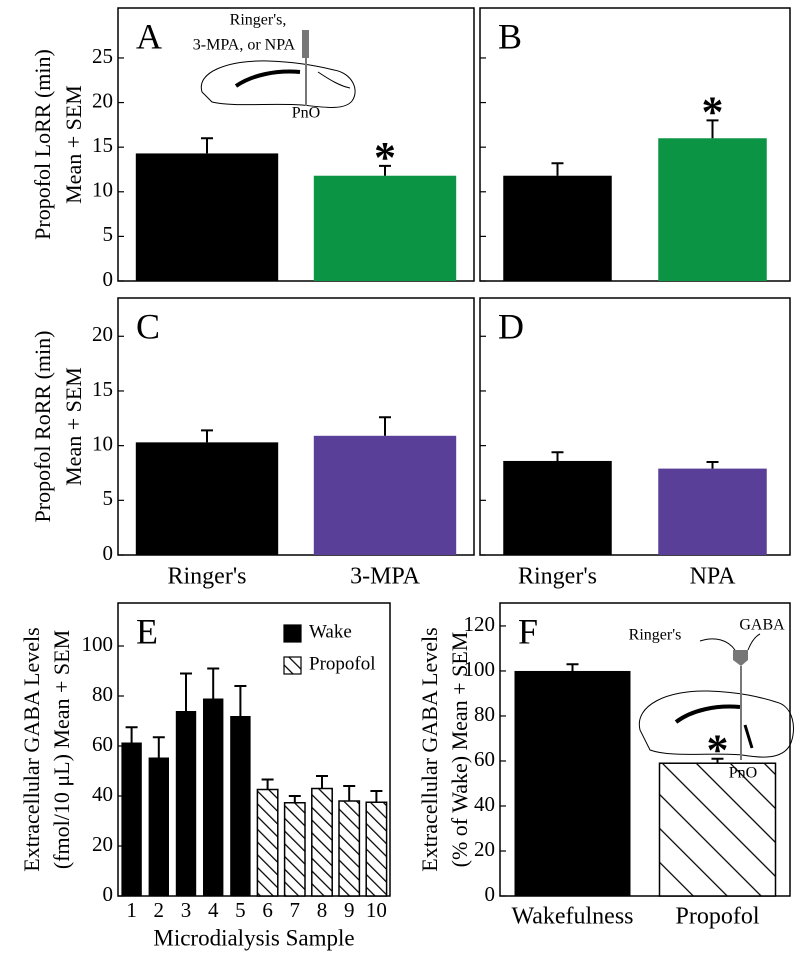 The width and height of the screenshot is (800, 962). I want to click on x-tick-label: 8, so click(322, 910).